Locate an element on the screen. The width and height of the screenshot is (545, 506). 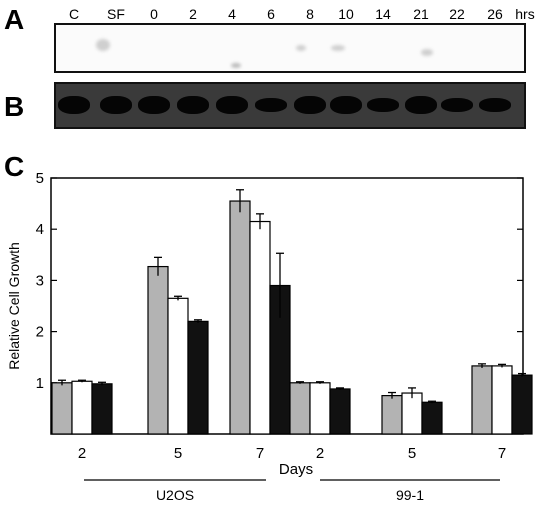
lane-label: 2 is located at coordinates (193, 14).